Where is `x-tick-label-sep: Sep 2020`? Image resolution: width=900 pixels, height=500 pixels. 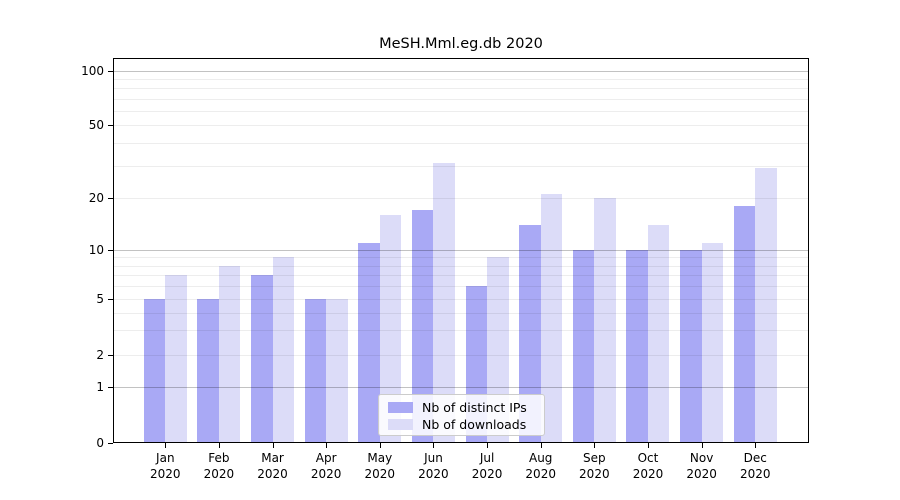 x-tick-label-sep: Sep 2020 is located at coordinates (594, 466).